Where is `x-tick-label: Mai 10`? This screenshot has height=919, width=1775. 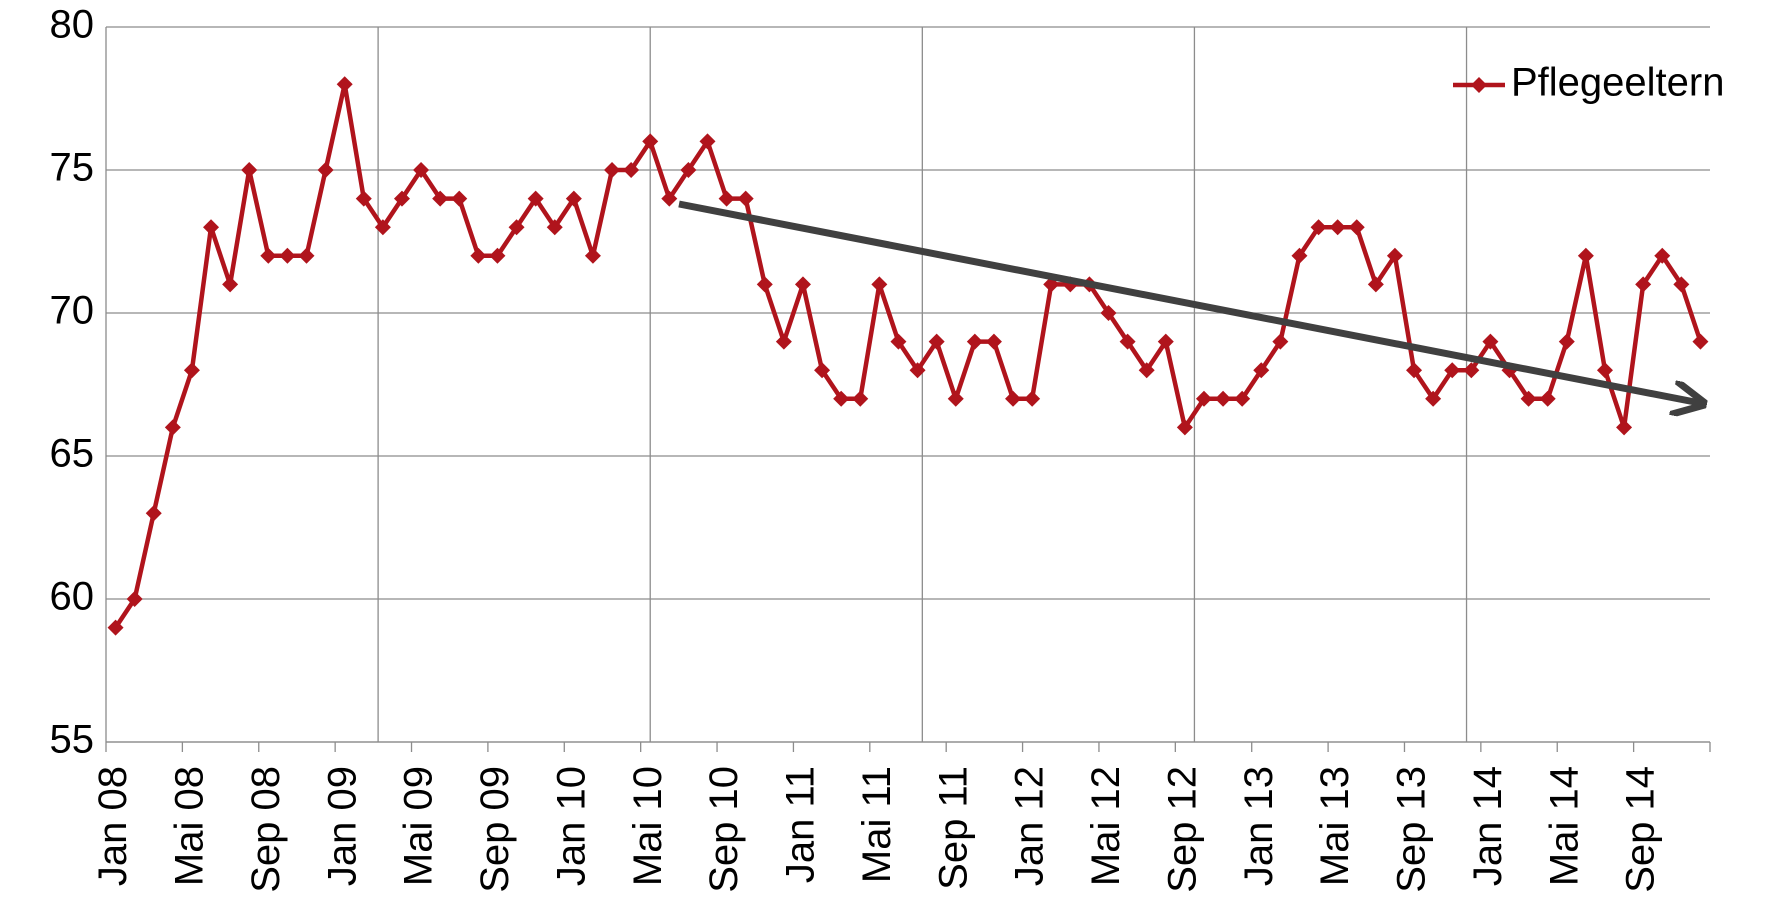 x-tick-label: Mai 10 is located at coordinates (648, 826).